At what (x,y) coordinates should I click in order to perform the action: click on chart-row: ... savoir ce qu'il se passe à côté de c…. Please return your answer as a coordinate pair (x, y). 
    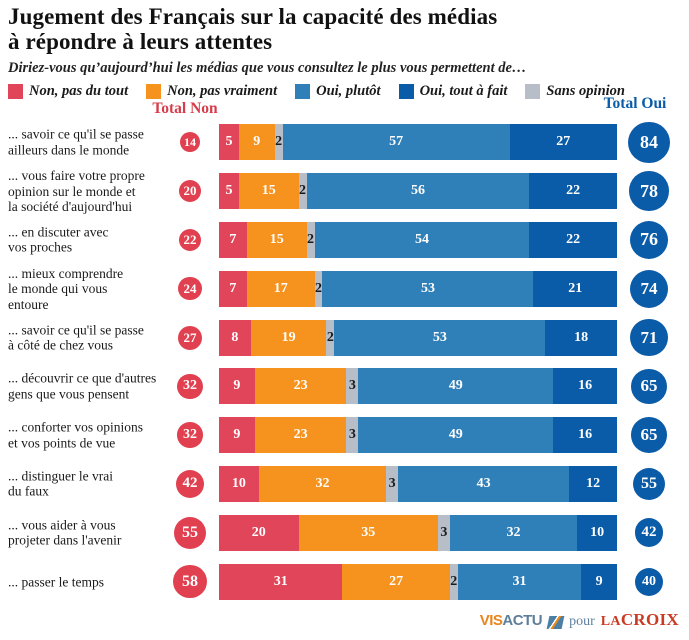
    Looking at the image, I should click on (344, 337).